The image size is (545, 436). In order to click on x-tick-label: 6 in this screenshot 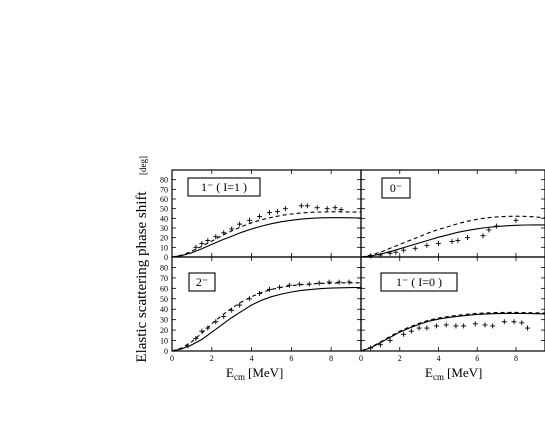, I will do `click(477, 358)`.